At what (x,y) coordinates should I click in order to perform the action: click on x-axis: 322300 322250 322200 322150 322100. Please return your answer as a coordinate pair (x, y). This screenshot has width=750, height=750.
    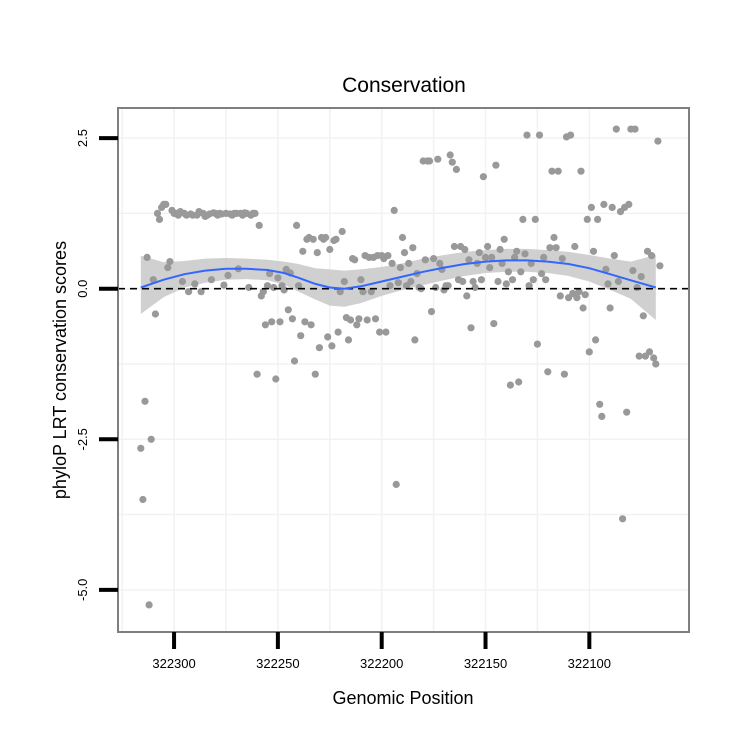
    Looking at the image, I should click on (381, 651).